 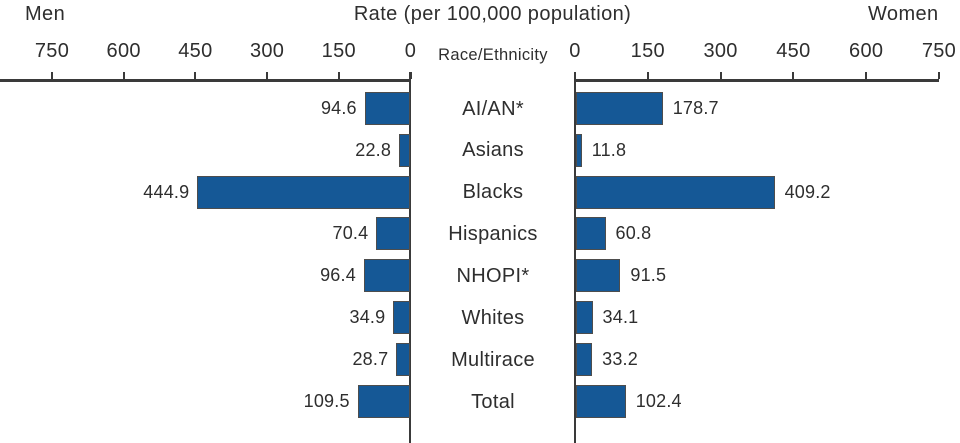 What do you see at coordinates (903, 14) in the screenshot?
I see `women-side-title: Women` at bounding box center [903, 14].